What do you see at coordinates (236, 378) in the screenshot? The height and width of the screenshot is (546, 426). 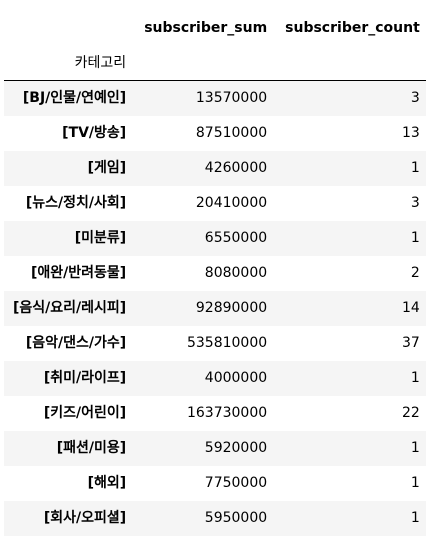 I see `subscriber-sum-cell: 4000000` at bounding box center [236, 378].